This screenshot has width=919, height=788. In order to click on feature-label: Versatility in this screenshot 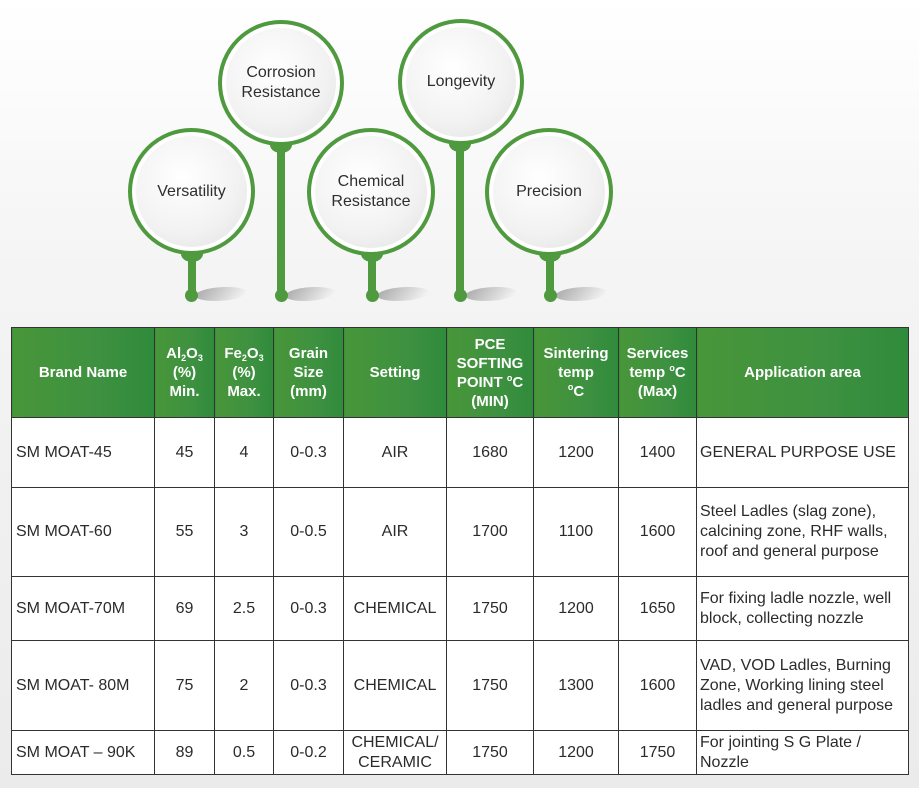, I will do `click(191, 191)`.